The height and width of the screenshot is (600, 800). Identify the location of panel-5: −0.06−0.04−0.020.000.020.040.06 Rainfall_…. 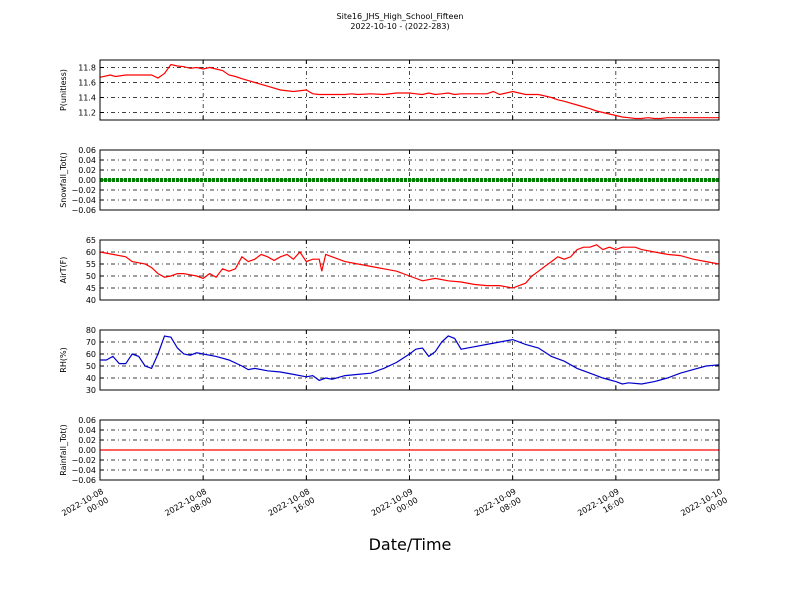
(389, 450).